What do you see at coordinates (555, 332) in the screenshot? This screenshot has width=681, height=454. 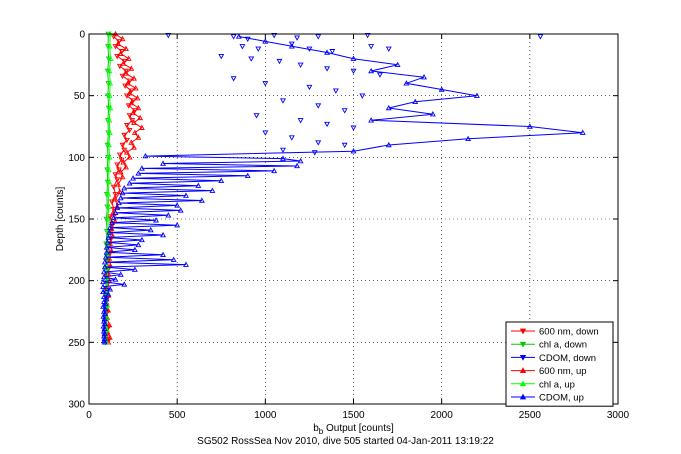 I see `legend-item: 600 nm, down` at bounding box center [555, 332].